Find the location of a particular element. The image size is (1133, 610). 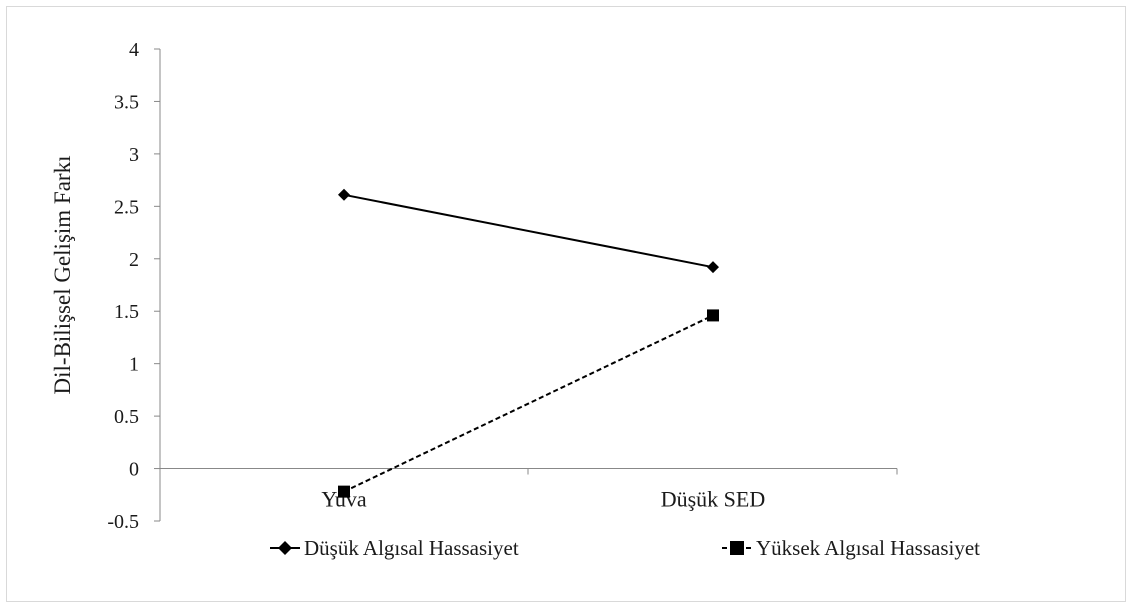

legend-label: Düşük Algısal Hassasiyet is located at coordinates (411, 548).